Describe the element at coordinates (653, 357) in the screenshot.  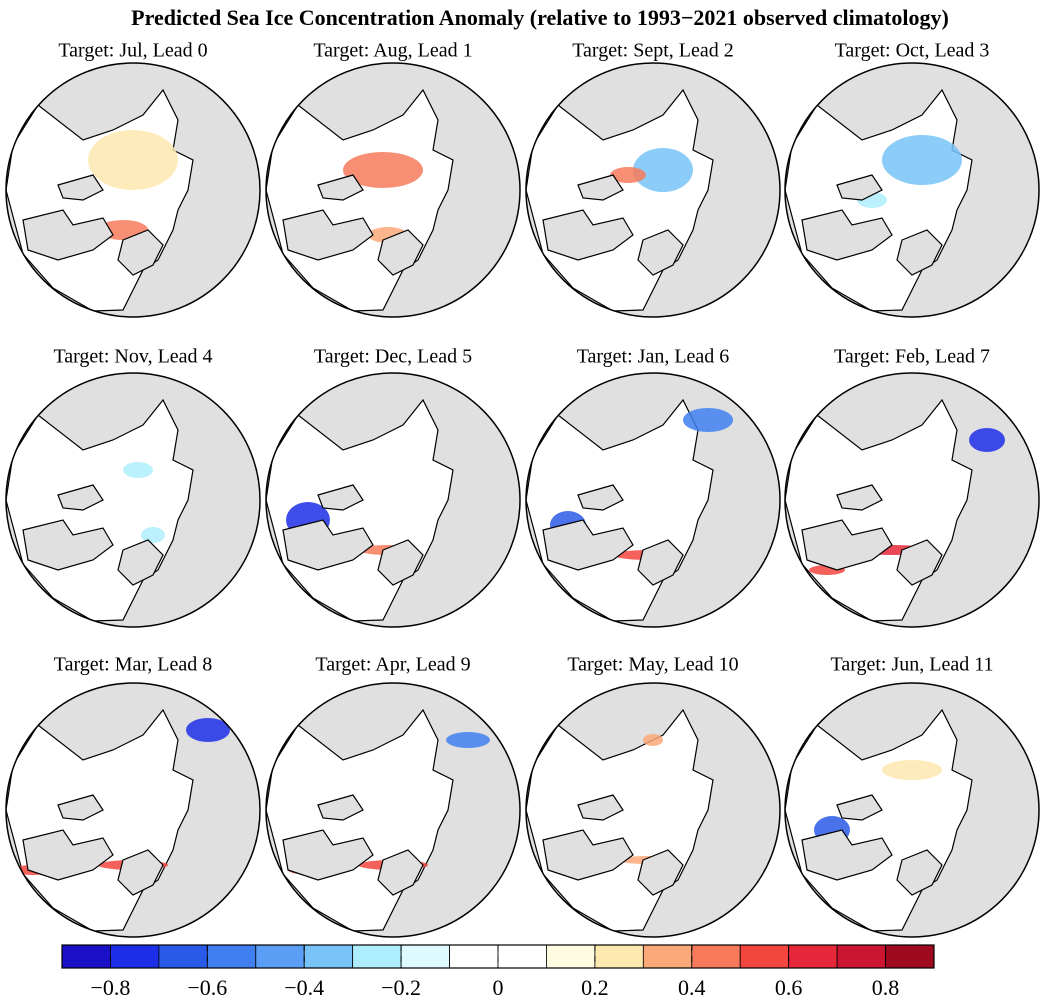
I see `panel-title: Target: Jan, Lead 6` at that location.